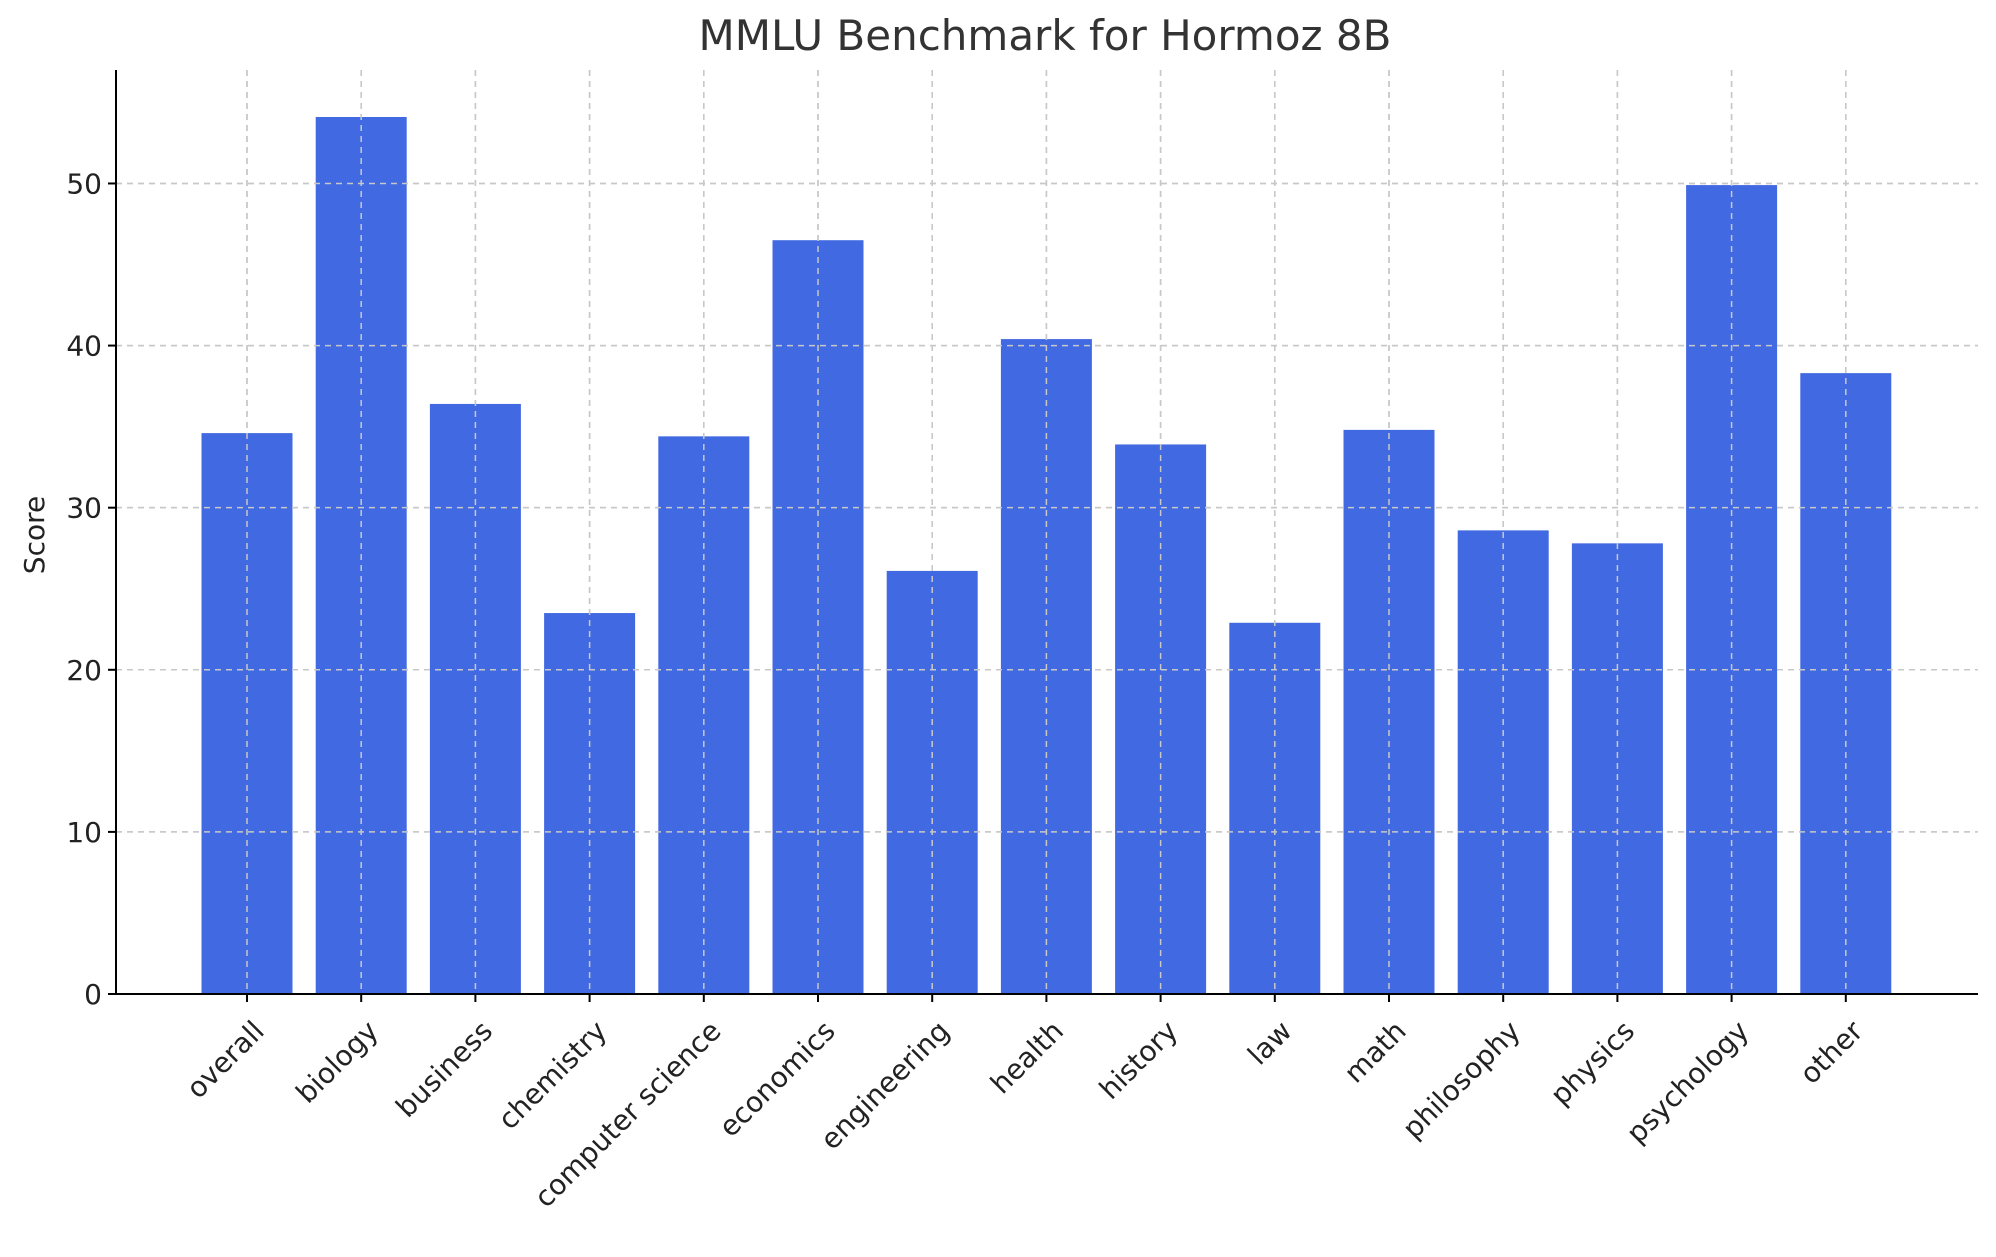  I want to click on chart-title: MMLU Benchmark for Hormoz 8B, so click(1045, 35).